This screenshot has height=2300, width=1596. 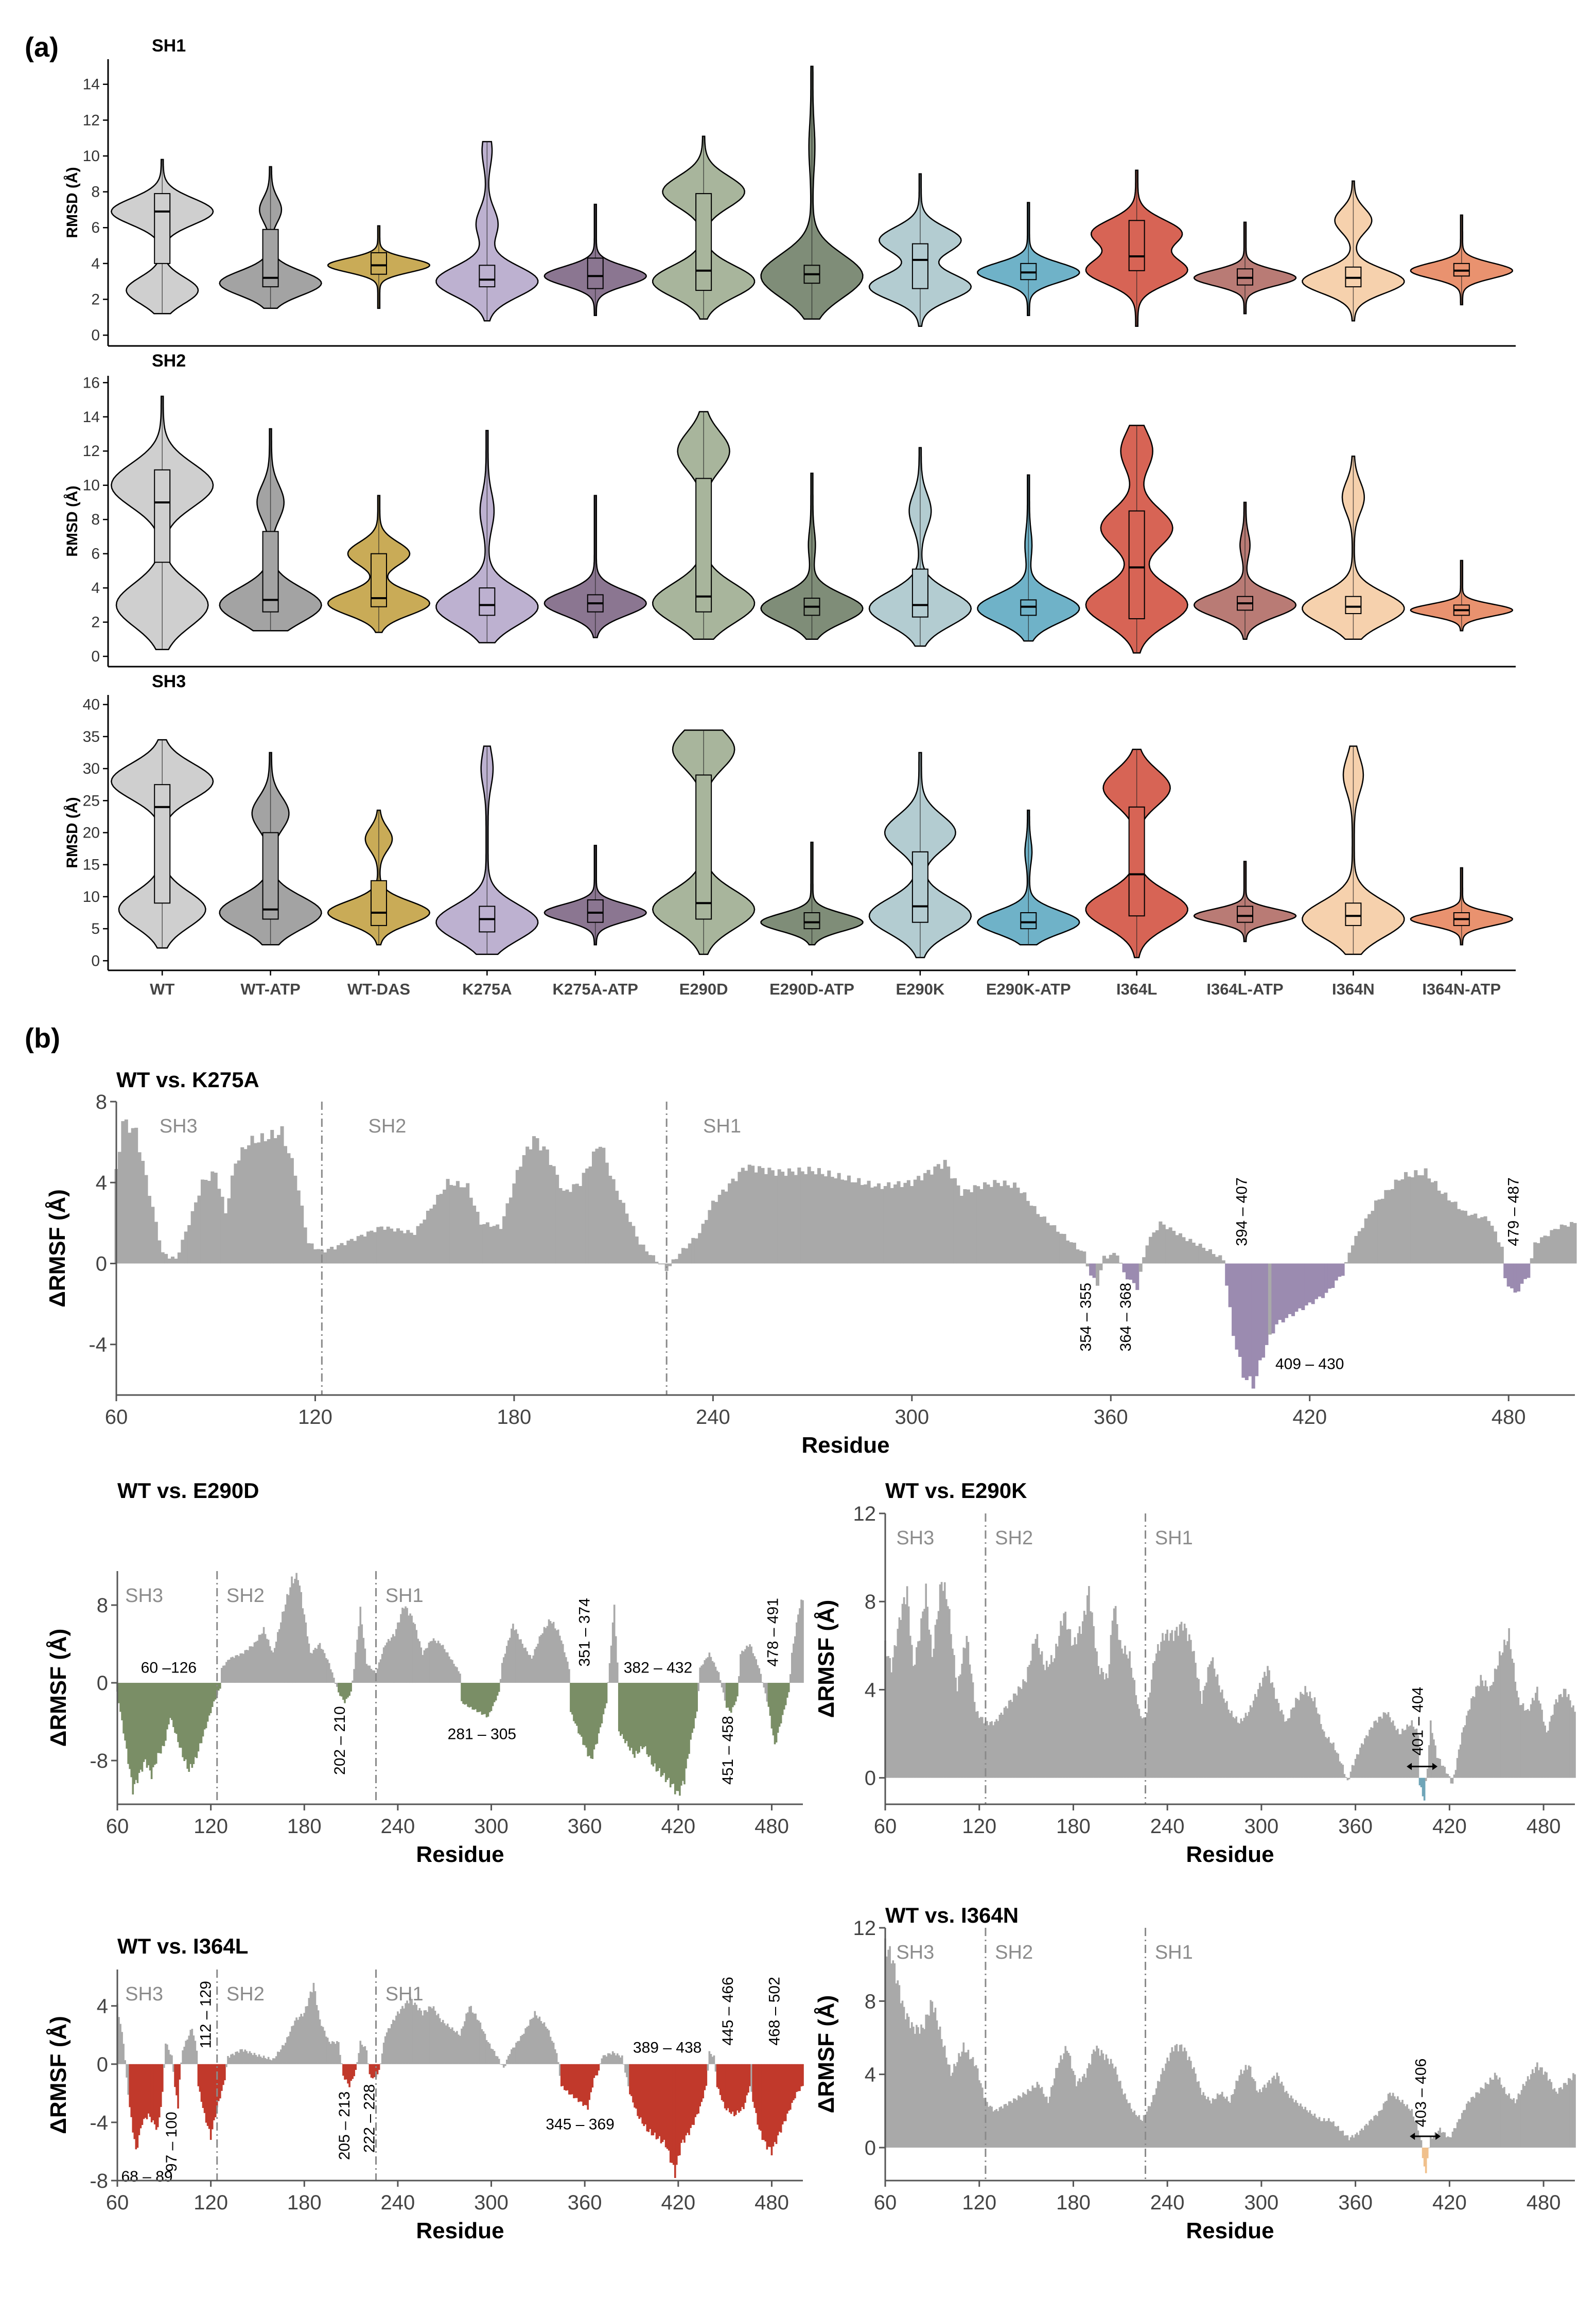 I want to click on x-tick-label: 360, so click(x=585, y=1826).